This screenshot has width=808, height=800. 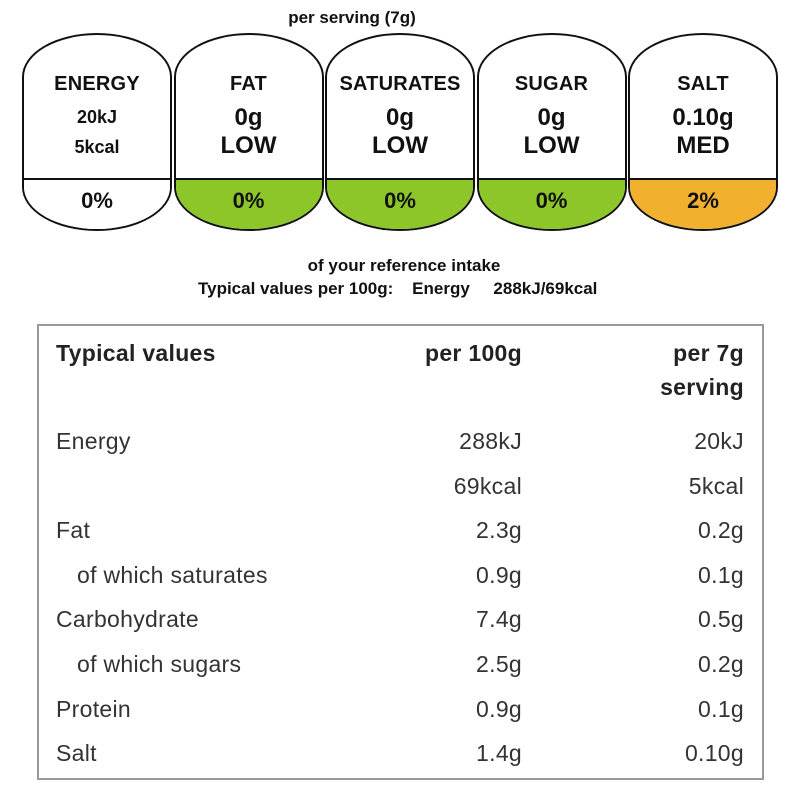 What do you see at coordinates (73, 530) in the screenshot?
I see `row-label: Fat` at bounding box center [73, 530].